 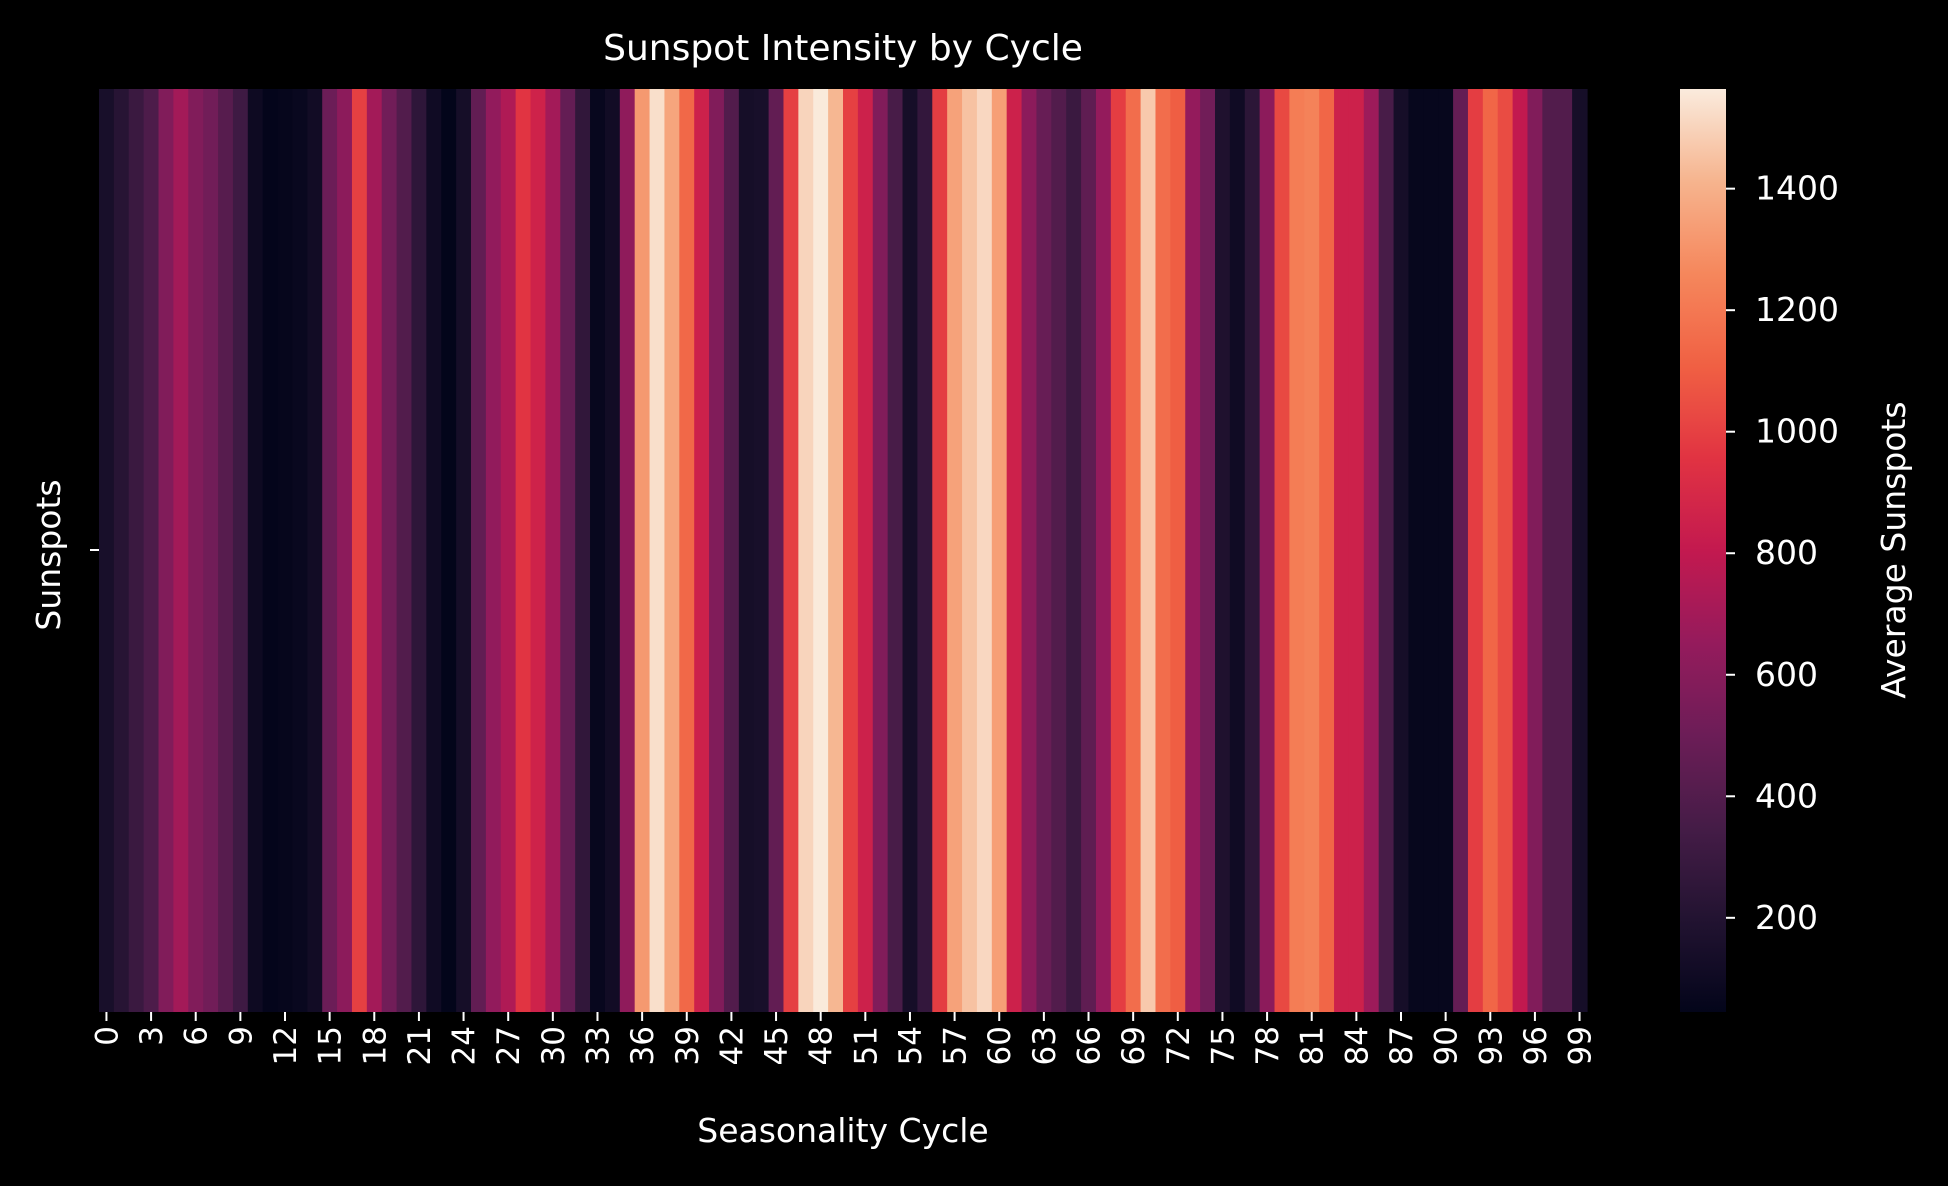 What do you see at coordinates (688, 1045) in the screenshot?
I see `x-tick-label: 39` at bounding box center [688, 1045].